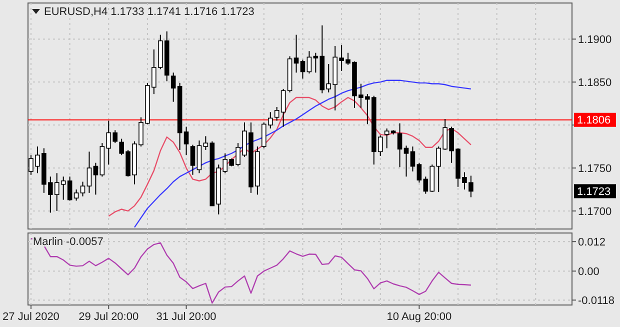 The height and width of the screenshot is (327, 620). I want to click on y-tick-label: 0.012, so click(592, 242).